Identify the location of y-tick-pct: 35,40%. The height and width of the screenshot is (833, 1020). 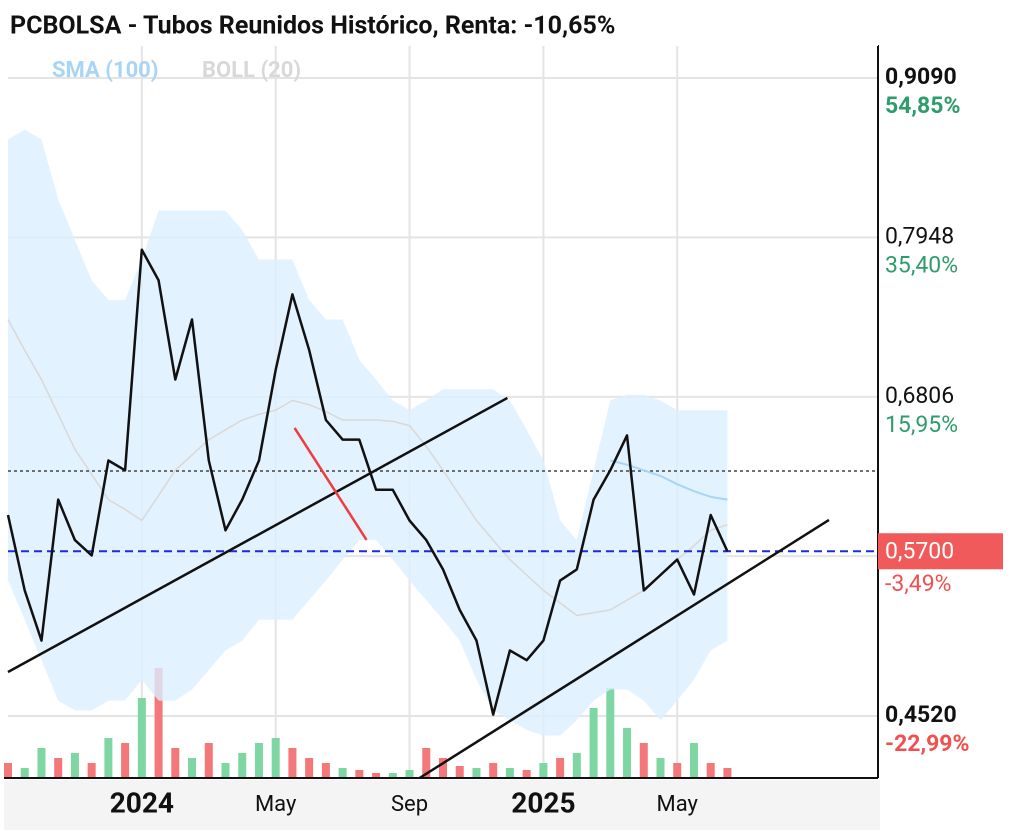
(921, 264).